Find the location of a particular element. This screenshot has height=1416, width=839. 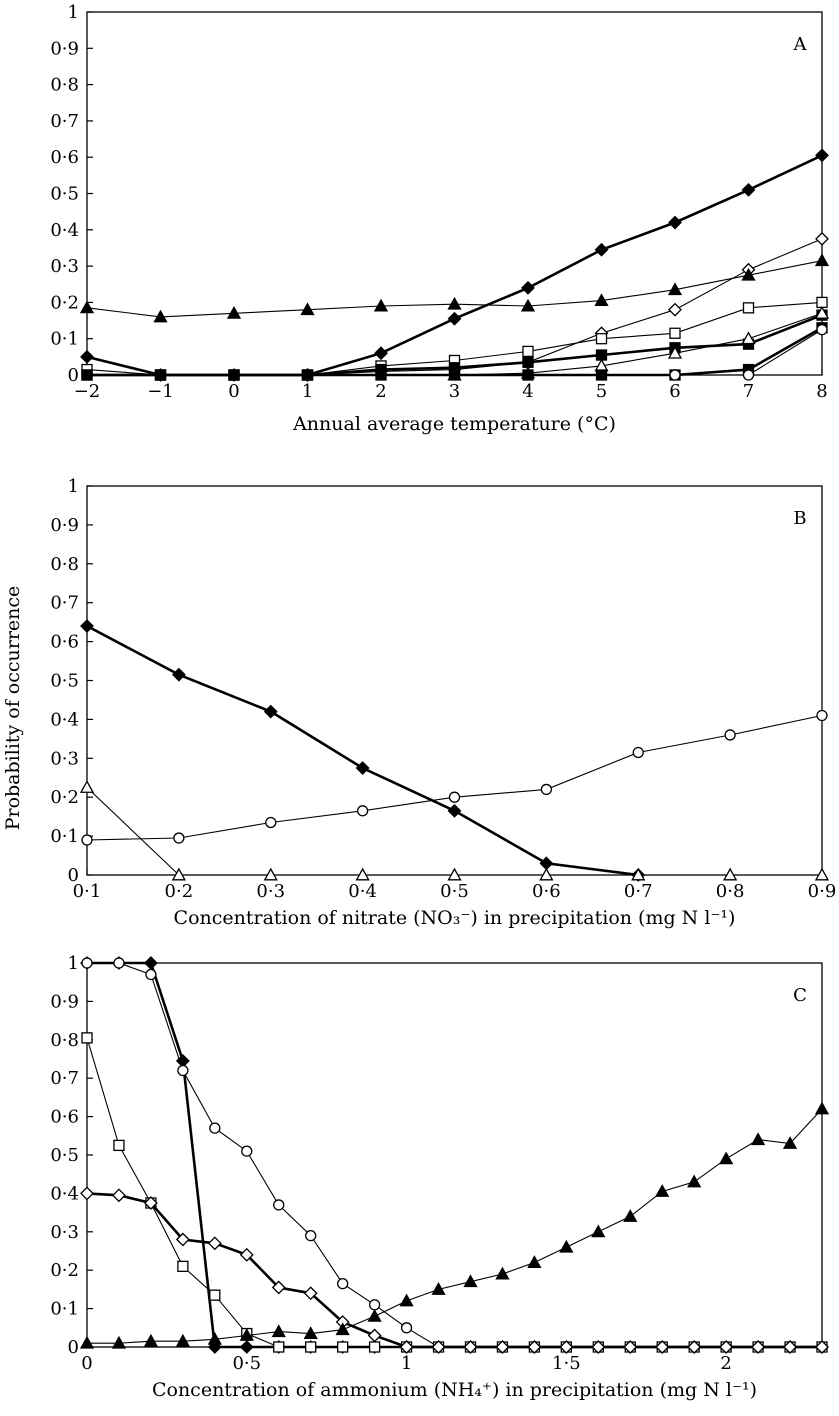

x-tick-label: 4 is located at coordinates (527, 391).